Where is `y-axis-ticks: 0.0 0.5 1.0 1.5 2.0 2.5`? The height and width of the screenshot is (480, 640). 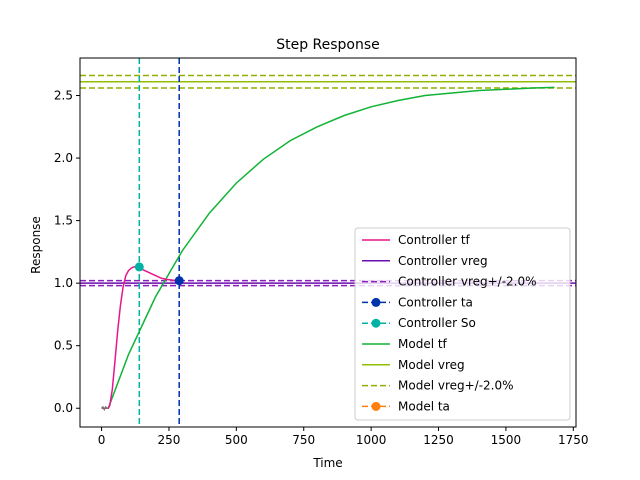 y-axis-ticks: 0.0 0.5 1.0 1.5 2.0 2.5 is located at coordinates (67, 252).